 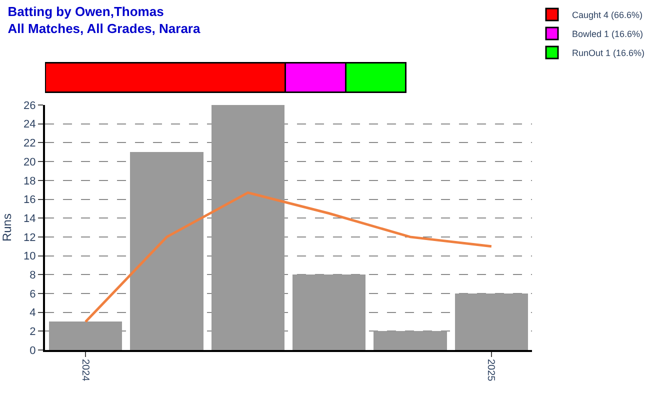 What do you see at coordinates (30, 162) in the screenshot?
I see `y-tick-label: 20` at bounding box center [30, 162].